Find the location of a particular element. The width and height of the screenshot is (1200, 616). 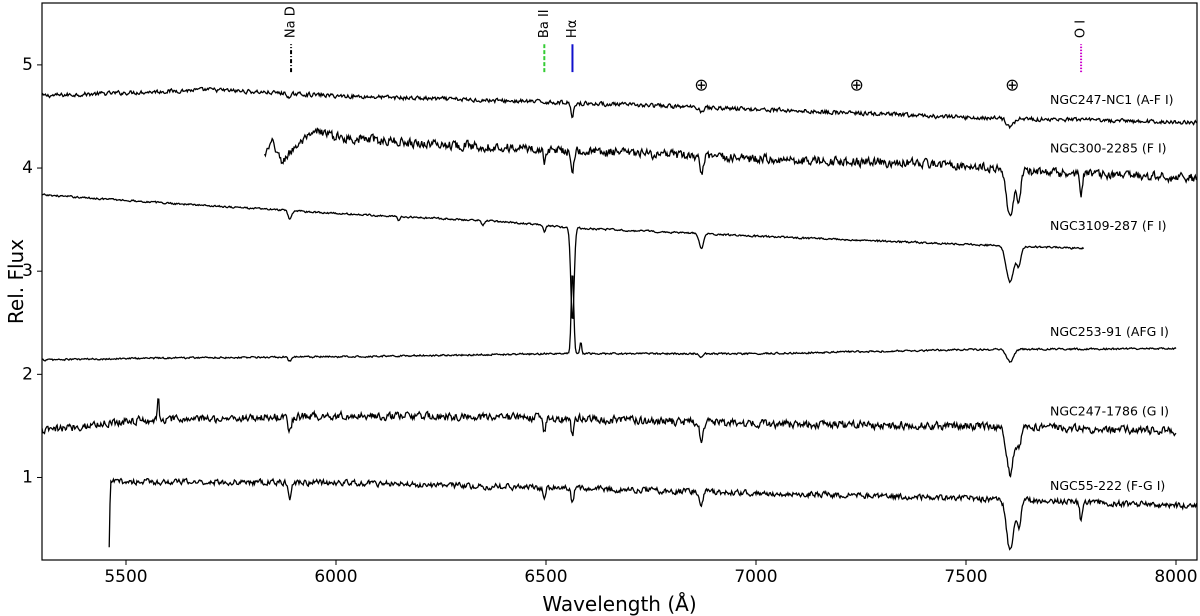

y-tick-label: 4 is located at coordinates (27, 168).